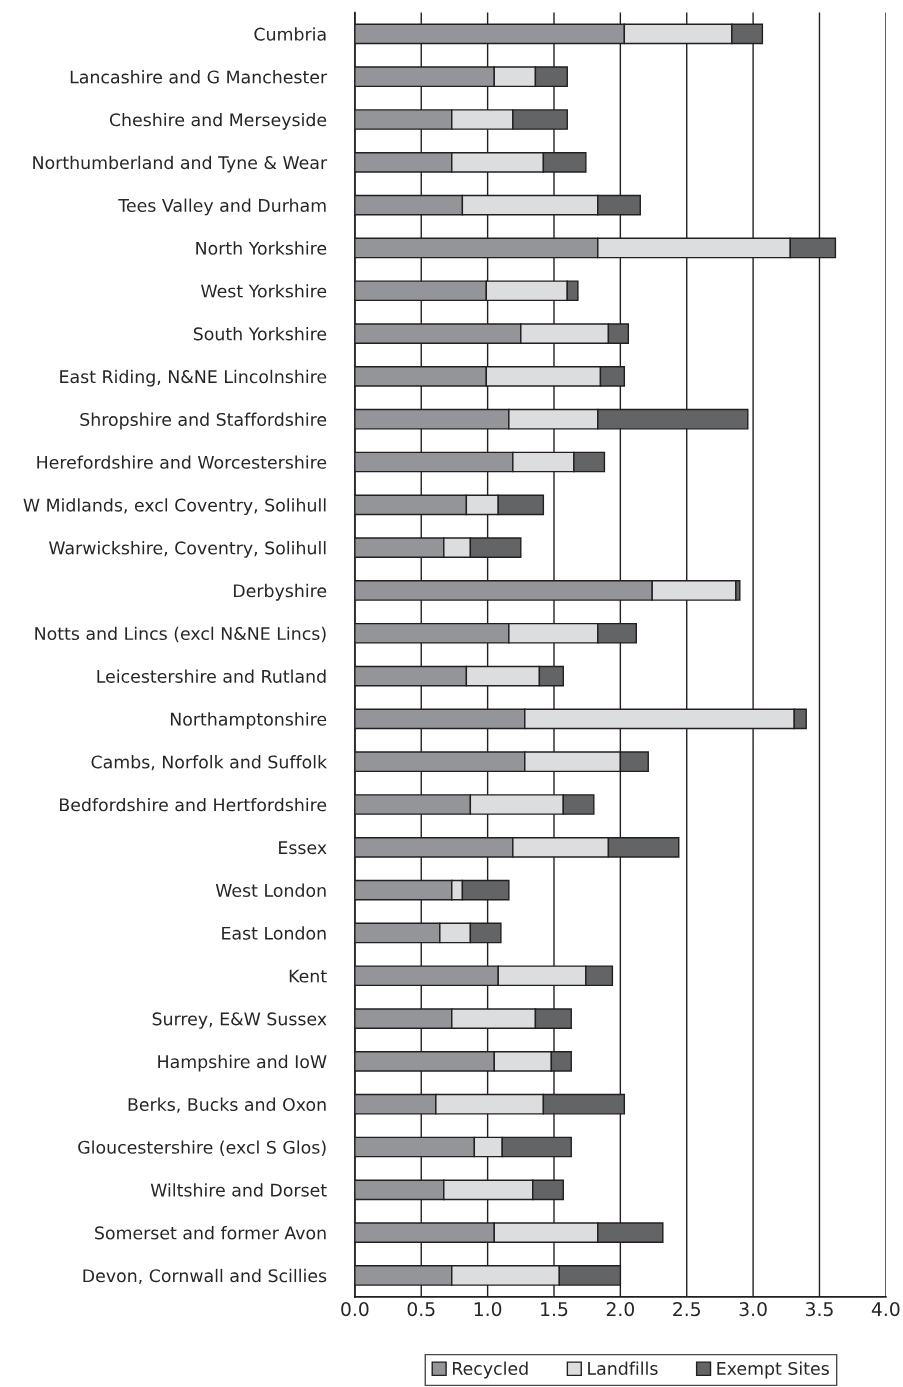 The image size is (903, 1387). What do you see at coordinates (686, 1309) in the screenshot?
I see `x-tick-label: 2.5` at bounding box center [686, 1309].